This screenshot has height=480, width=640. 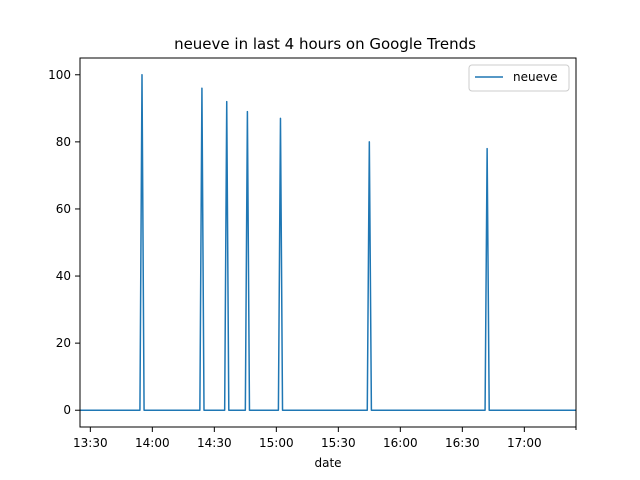 I want to click on y-tick-label: 0, so click(x=67, y=410).